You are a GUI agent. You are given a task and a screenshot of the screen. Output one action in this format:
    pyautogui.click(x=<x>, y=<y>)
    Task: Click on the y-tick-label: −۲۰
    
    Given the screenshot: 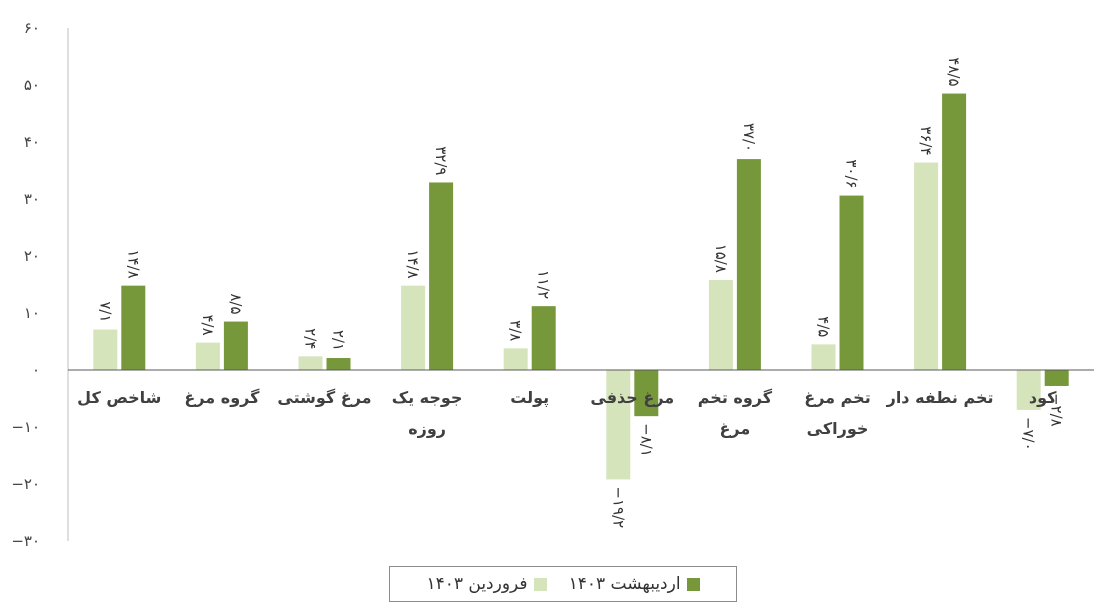 What is the action you would take?
    pyautogui.click(x=25, y=484)
    